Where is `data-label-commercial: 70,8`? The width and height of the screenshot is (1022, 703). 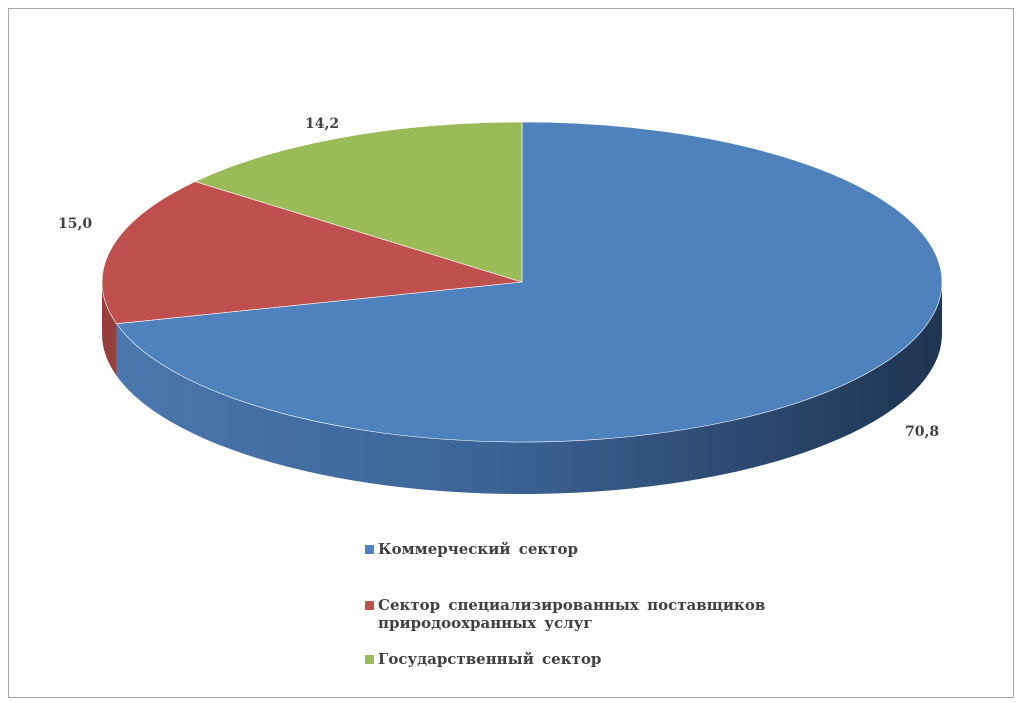 data-label-commercial: 70,8 is located at coordinates (922, 432).